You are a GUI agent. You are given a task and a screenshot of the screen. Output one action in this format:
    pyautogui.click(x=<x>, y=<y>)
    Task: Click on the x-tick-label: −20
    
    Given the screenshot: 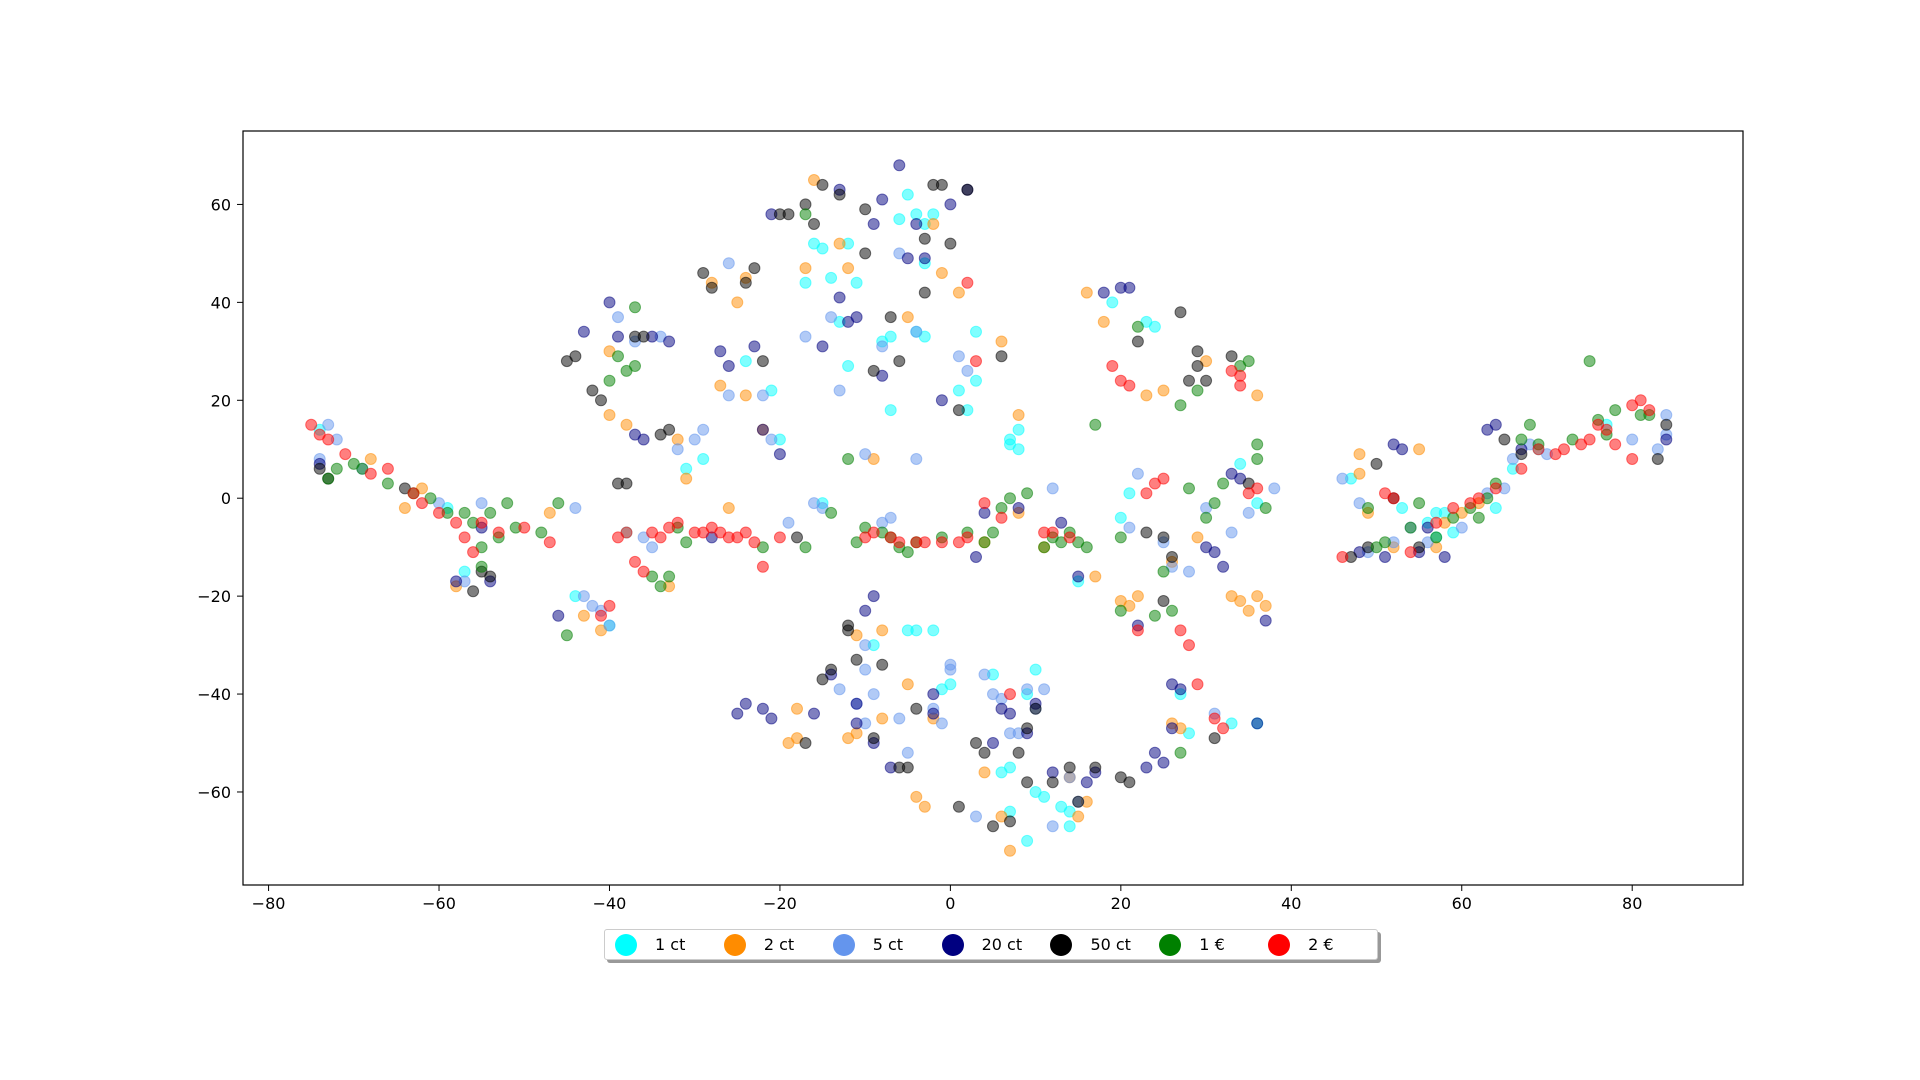 What is the action you would take?
    pyautogui.click(x=780, y=903)
    